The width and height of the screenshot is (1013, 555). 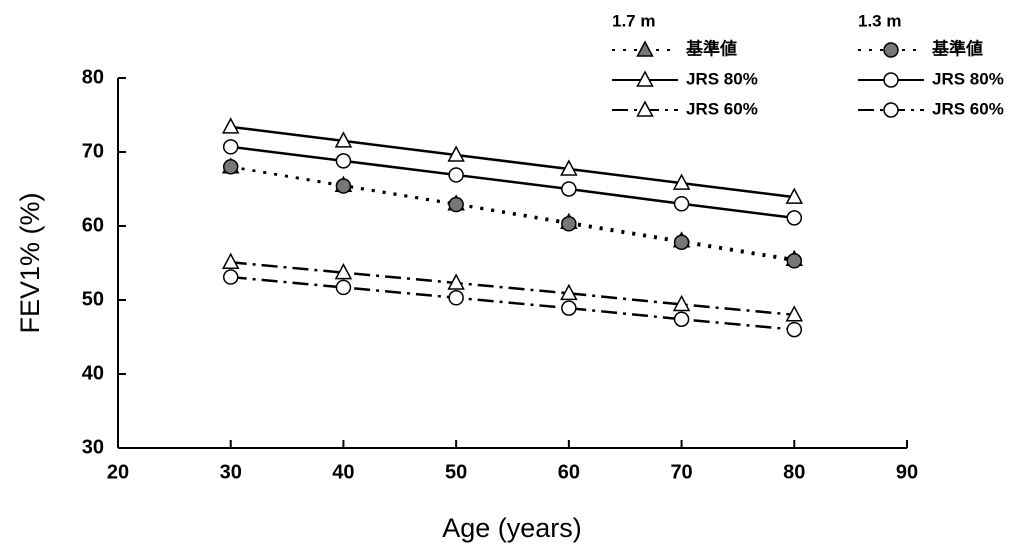 What do you see at coordinates (343, 472) in the screenshot?
I see `x-tick-label: 40` at bounding box center [343, 472].